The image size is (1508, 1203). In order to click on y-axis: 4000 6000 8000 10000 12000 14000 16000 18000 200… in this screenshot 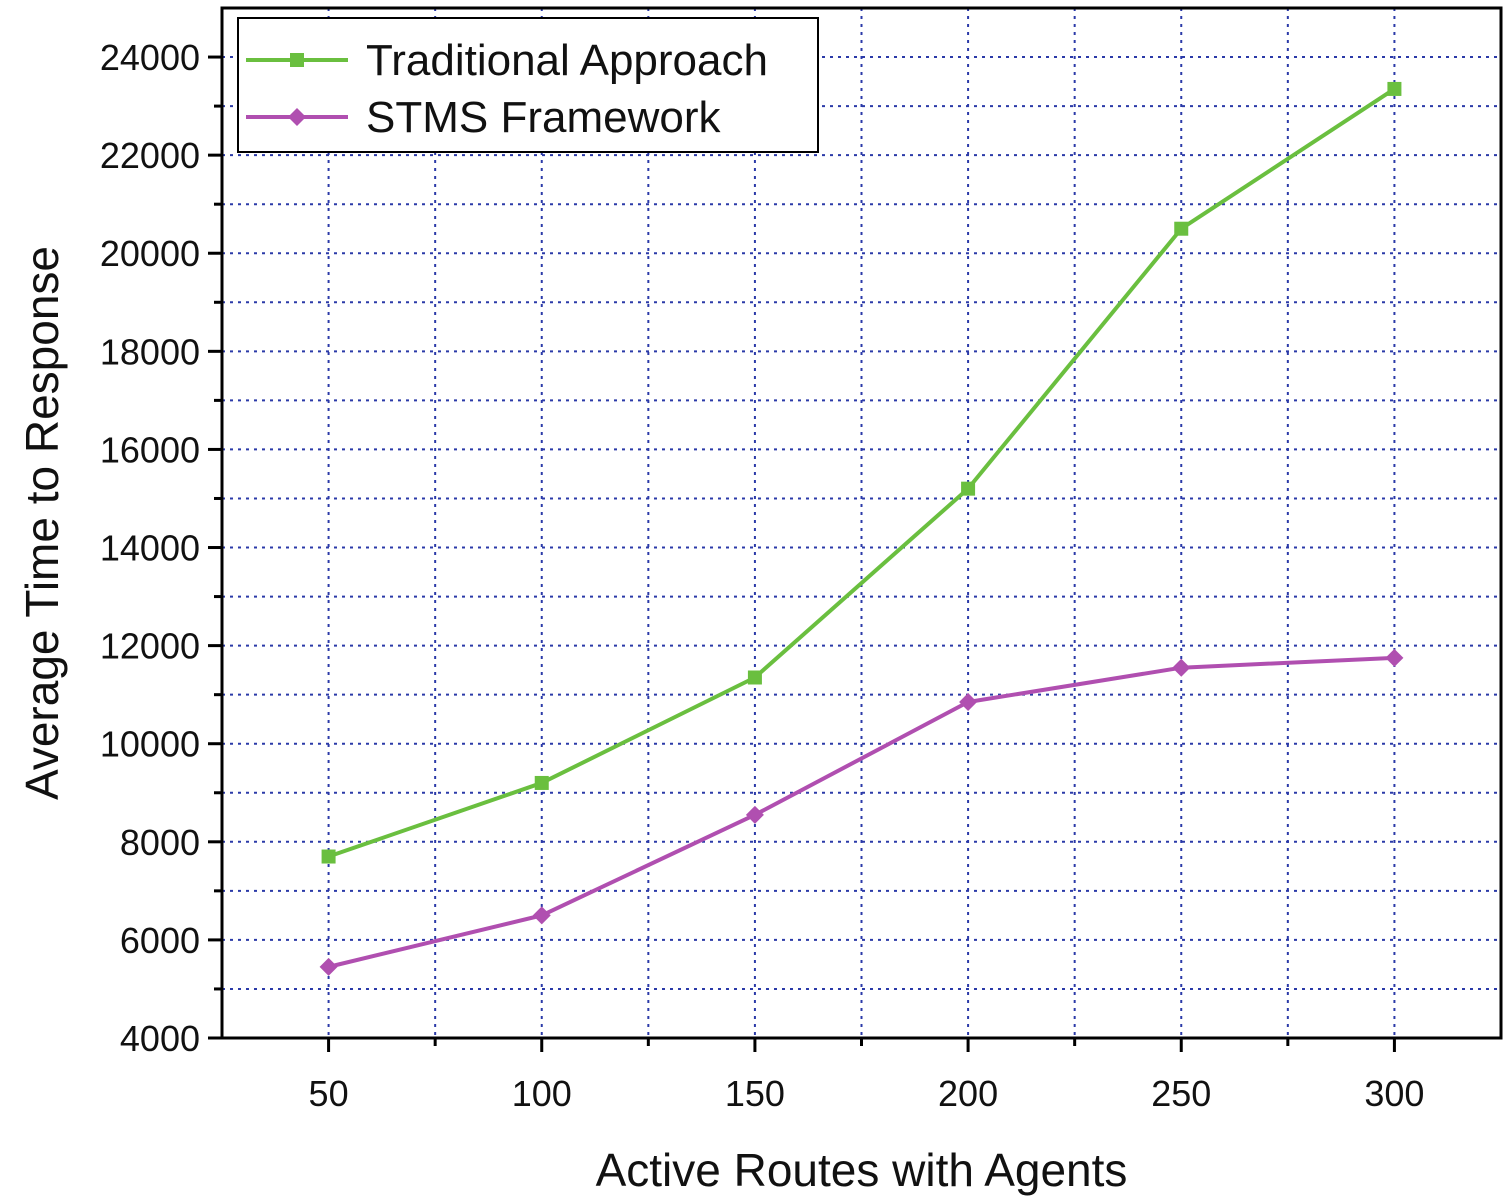, I will do `click(161, 548)`.